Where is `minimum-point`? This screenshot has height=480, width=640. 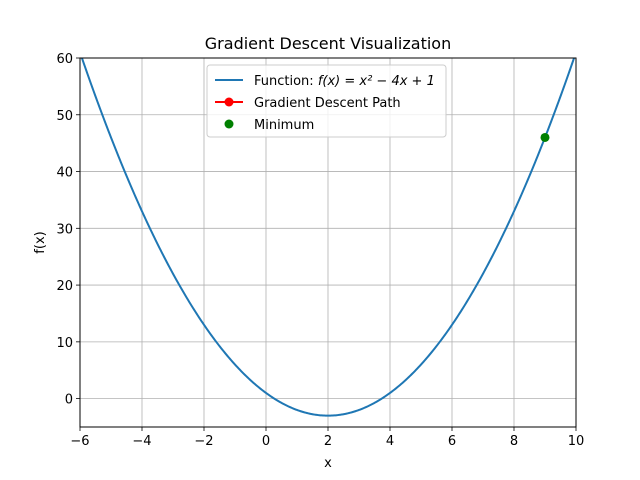 minimum-point is located at coordinates (545, 137).